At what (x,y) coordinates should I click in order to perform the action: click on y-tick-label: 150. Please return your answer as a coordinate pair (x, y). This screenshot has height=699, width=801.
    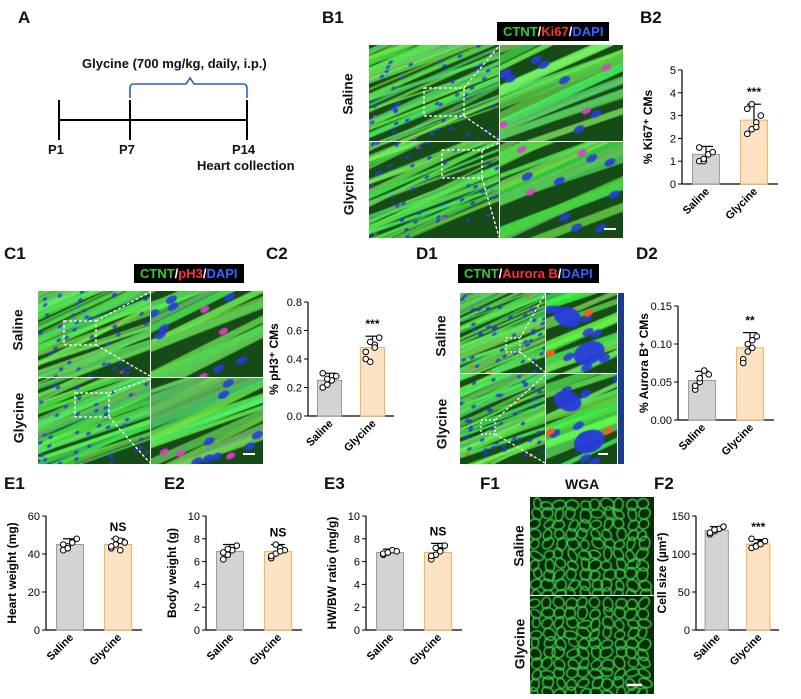
    Looking at the image, I should click on (681, 517).